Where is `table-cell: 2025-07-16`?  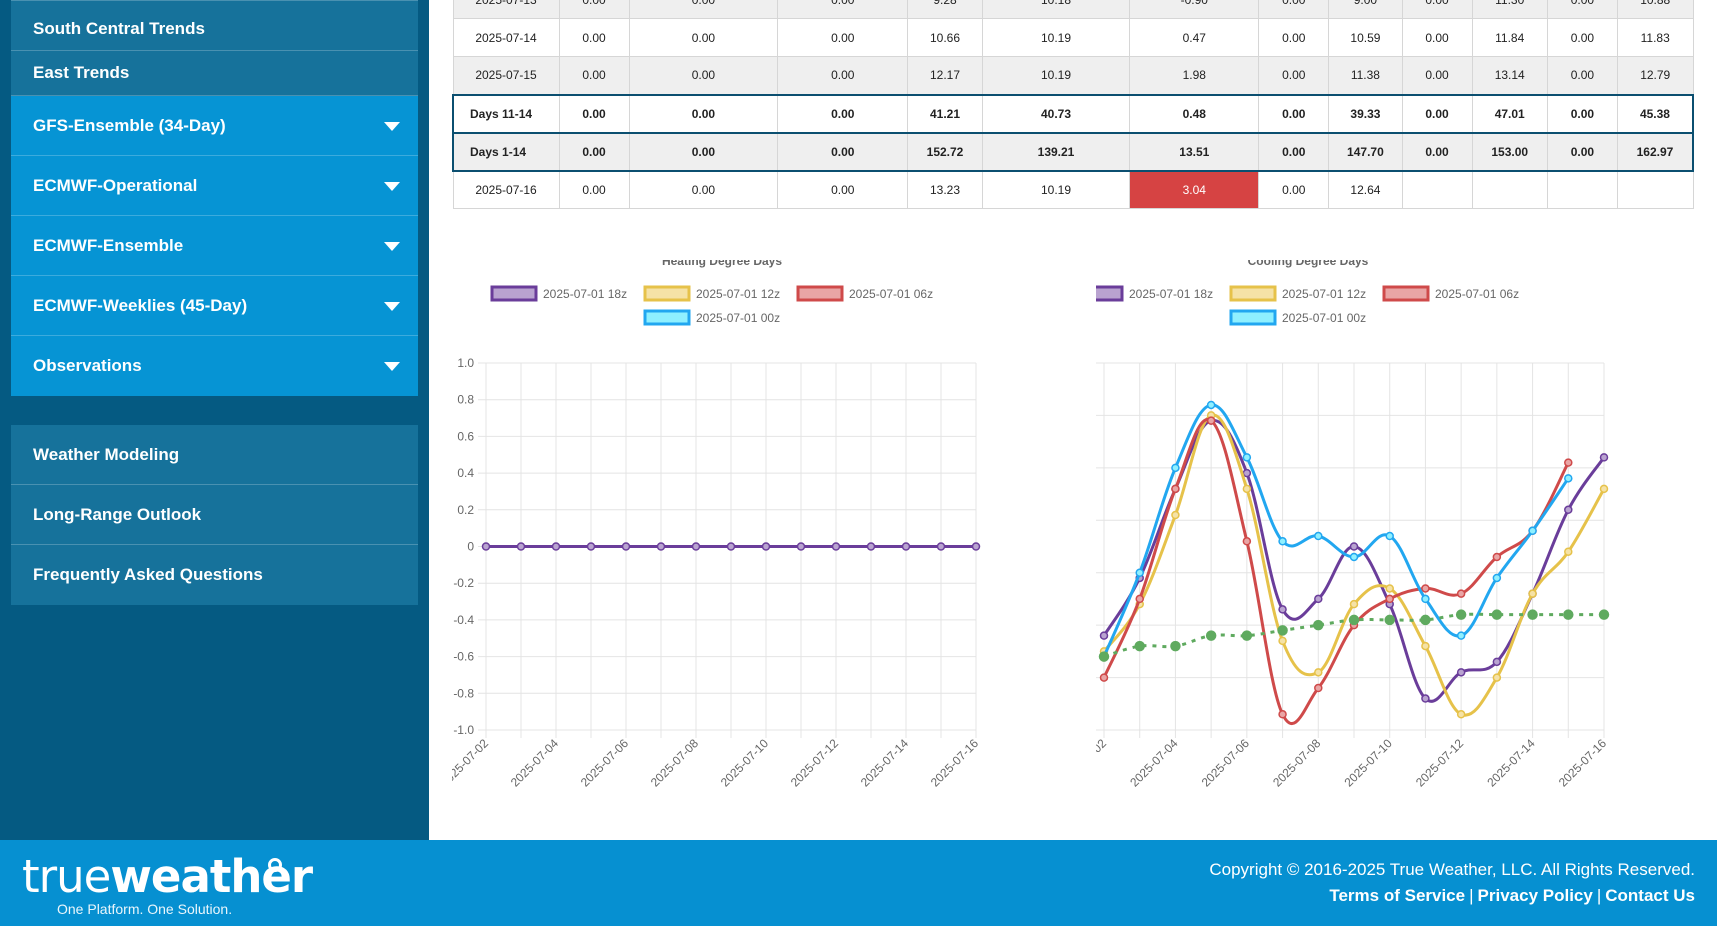
table-cell: 2025-07-16 is located at coordinates (506, 189).